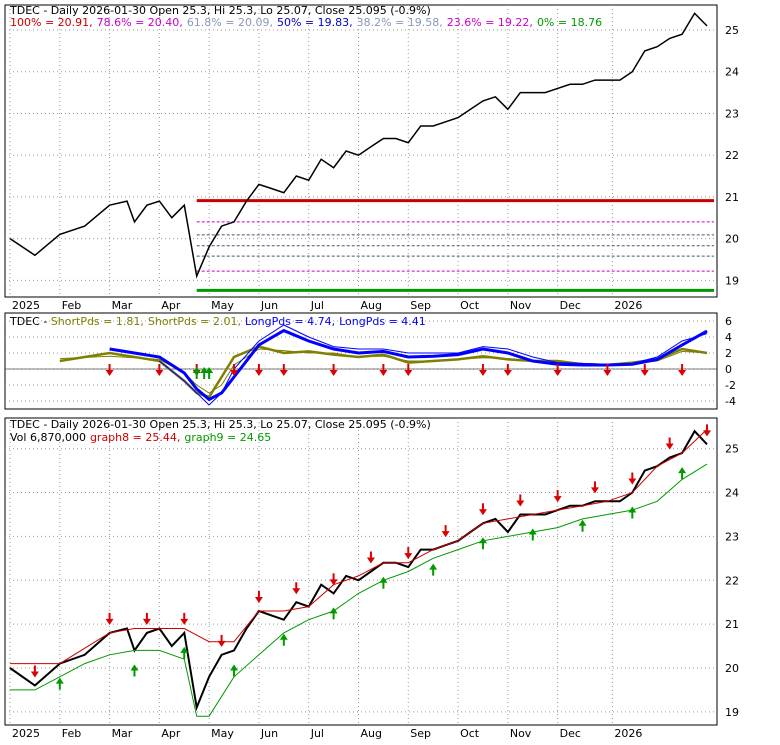 The image size is (780, 745). Describe the element at coordinates (408, 365) in the screenshot. I see `series-line-p2-LongPds` at that location.